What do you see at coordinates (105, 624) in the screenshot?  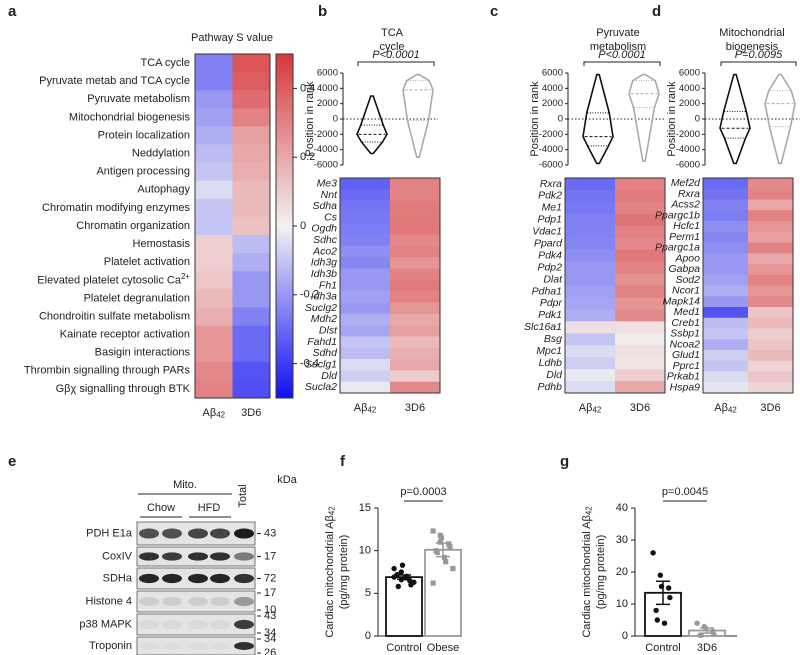 I see `protein-label: p38 MAPK` at bounding box center [105, 624].